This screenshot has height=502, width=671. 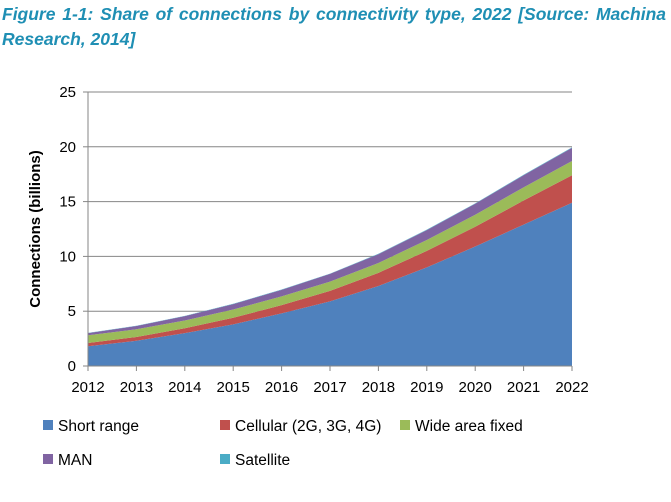 I want to click on legend-label-3: MAN, so click(x=75, y=460).